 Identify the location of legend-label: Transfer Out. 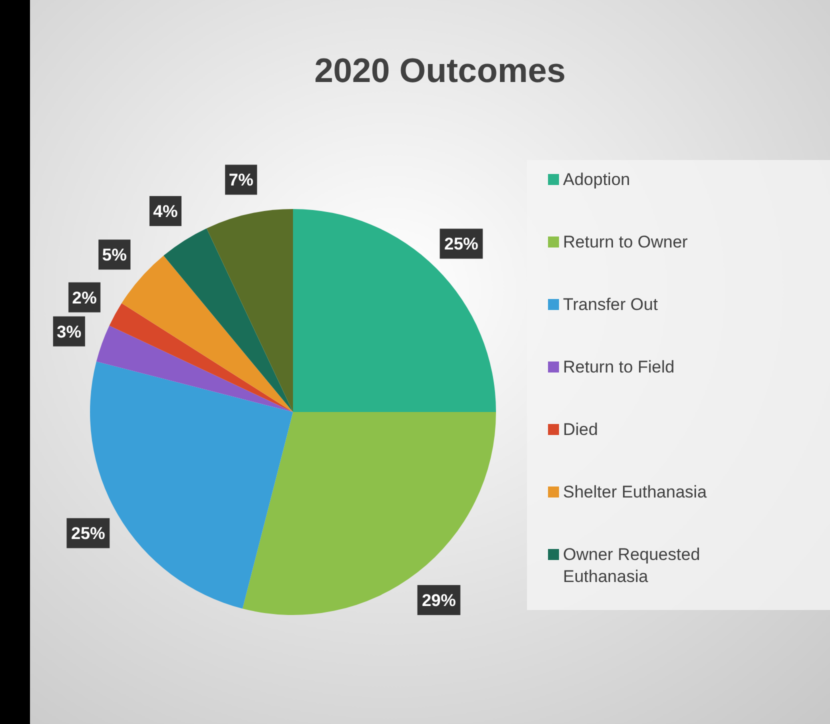
(610, 304).